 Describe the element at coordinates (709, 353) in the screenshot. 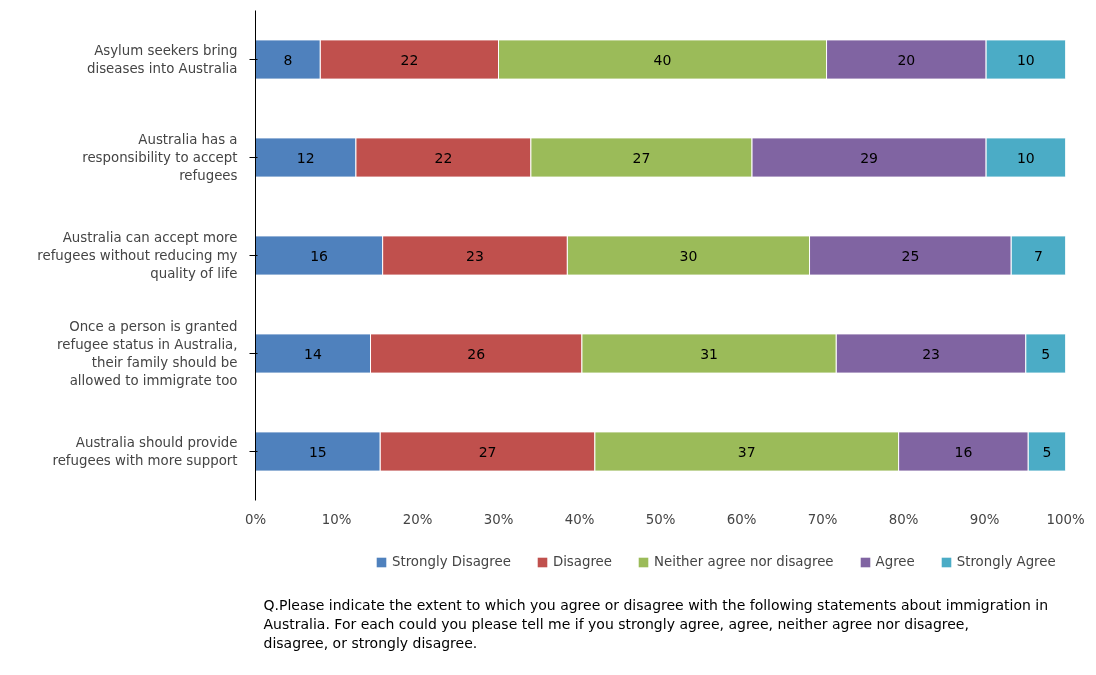

I see `data-label: 31` at that location.